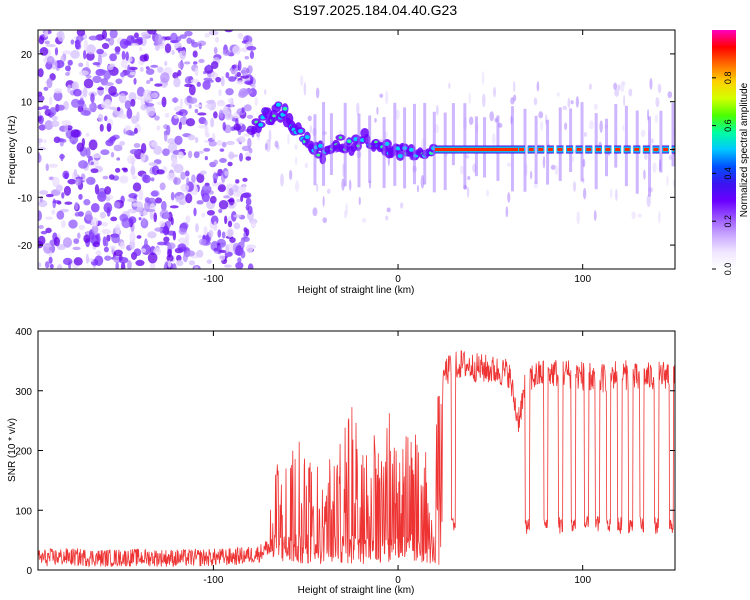  What do you see at coordinates (356, 290) in the screenshot?
I see `spectrogram-x-axis-label: Height of straight line (km)` at bounding box center [356, 290].